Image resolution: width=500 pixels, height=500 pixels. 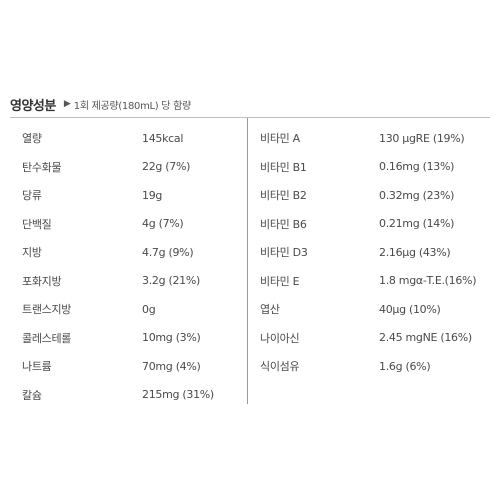 I want to click on nutrient-value: 130 μgRE (19%), so click(x=422, y=138).